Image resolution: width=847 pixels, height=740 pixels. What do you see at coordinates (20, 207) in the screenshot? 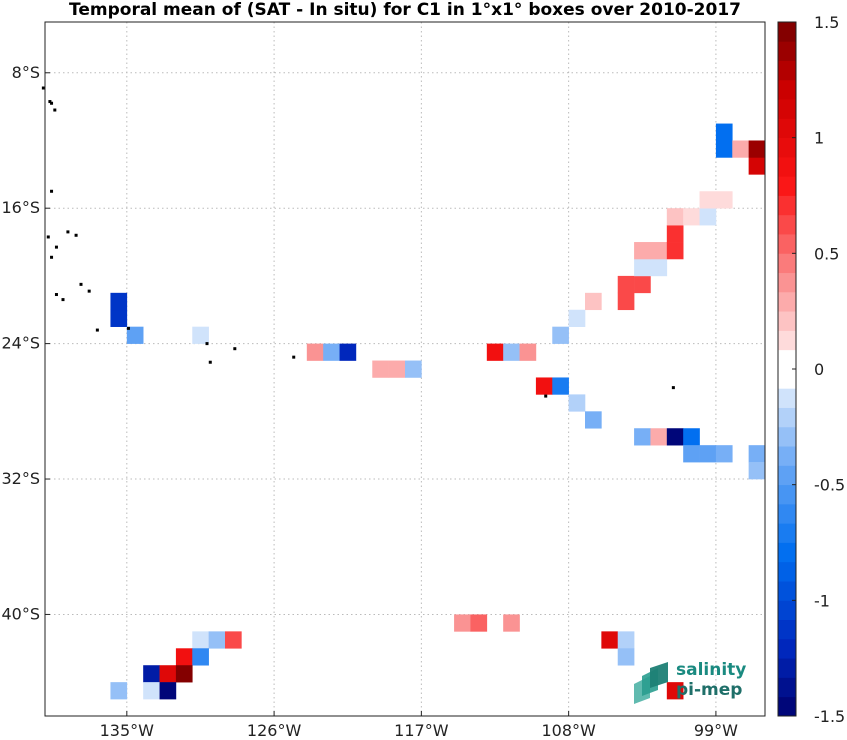
I see `y-tick-label: 16°S` at bounding box center [20, 207].